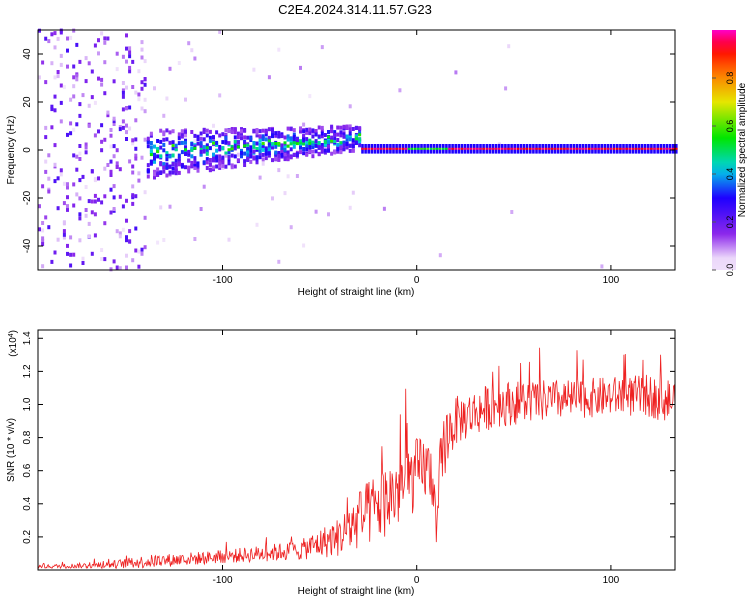  What do you see at coordinates (14, 343) in the screenshot?
I see `svg-text: (x104)` at bounding box center [14, 343].